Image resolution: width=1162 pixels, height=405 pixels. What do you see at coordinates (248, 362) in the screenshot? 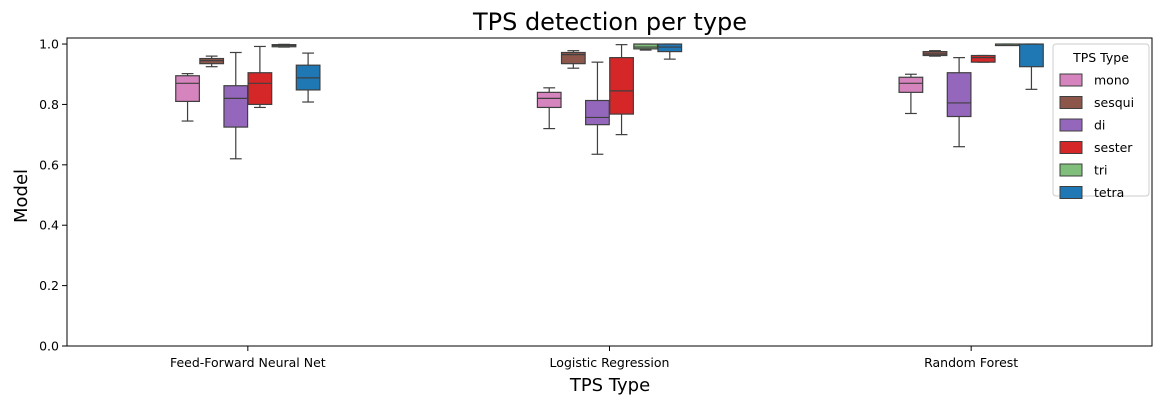
I see `x-tick-label: Feed-Forward Neural Net` at bounding box center [248, 362].